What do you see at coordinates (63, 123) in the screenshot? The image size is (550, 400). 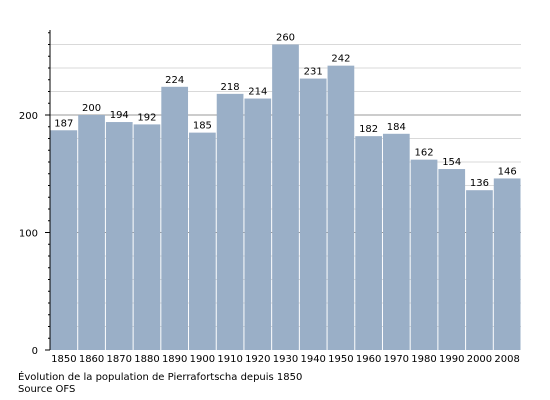 I see `bar-value-label: 187` at bounding box center [63, 123].